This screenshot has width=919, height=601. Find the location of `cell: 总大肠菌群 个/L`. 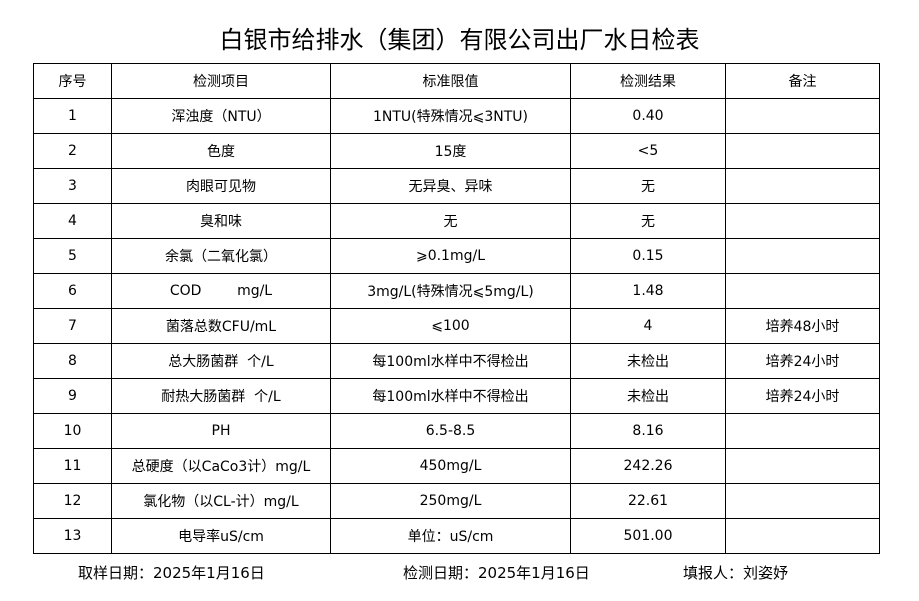

cell: 总大肠菌群 个/L is located at coordinates (221, 361).